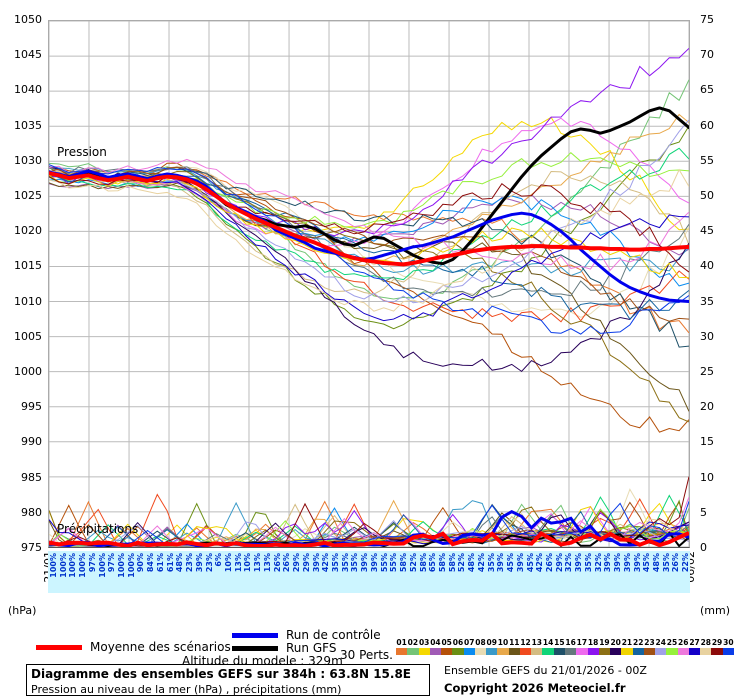 This screenshot has height=700, width=740. What do you see at coordinates (462, 563) in the screenshot?
I see `probability-label: 52%` at bounding box center [462, 563].